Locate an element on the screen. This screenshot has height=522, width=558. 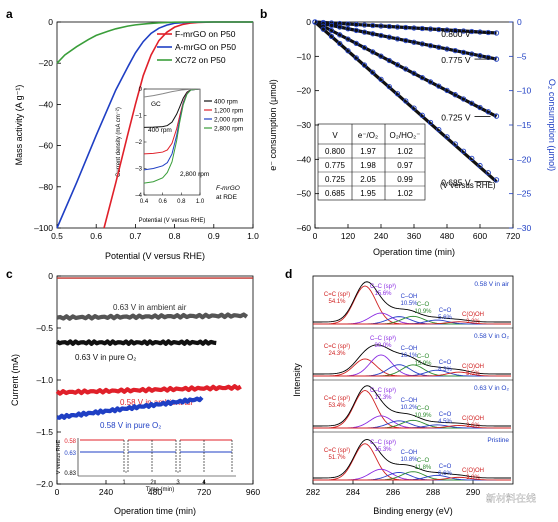
y-tick-label: –0.5 is located at coordinates (44, 328).